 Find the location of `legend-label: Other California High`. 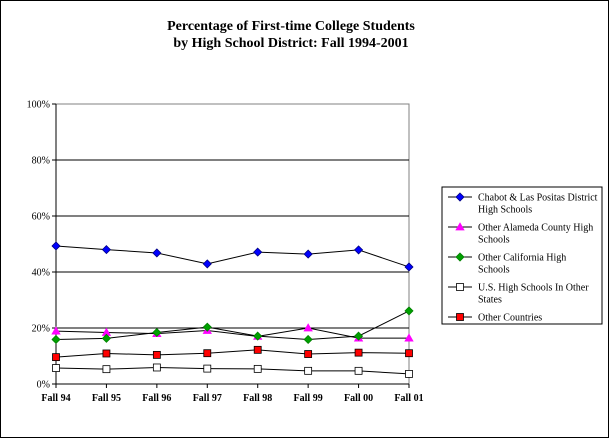

legend-label: Other California High is located at coordinates (522, 258).